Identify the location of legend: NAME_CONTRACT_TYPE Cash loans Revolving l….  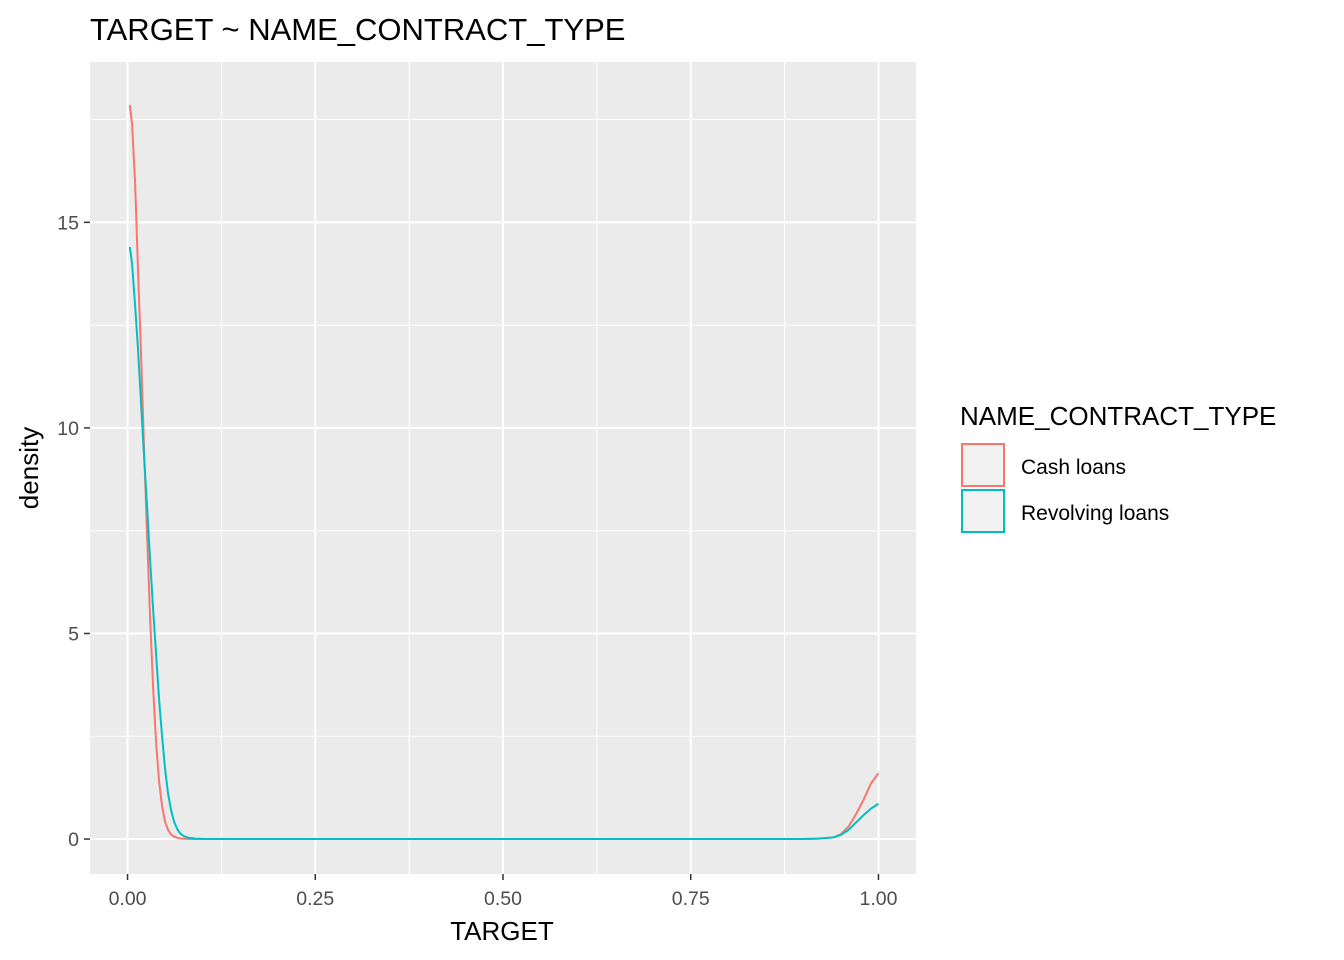
(1118, 467).